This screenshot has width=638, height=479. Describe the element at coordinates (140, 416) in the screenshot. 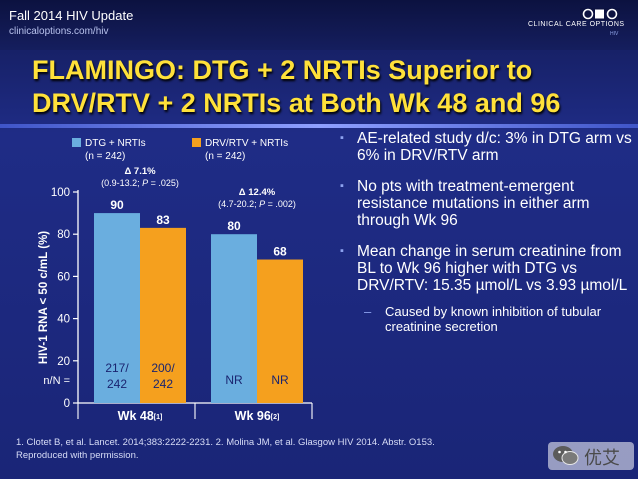

I see `x-category-label: Wk 48[1]` at that location.